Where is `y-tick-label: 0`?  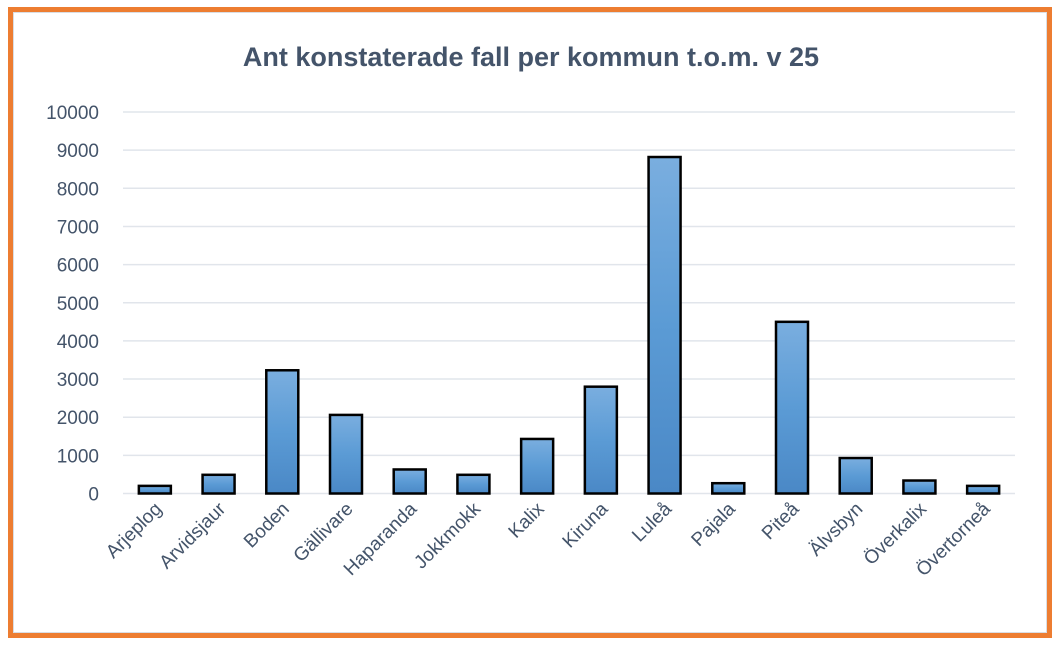
y-tick-label: 0 is located at coordinates (93, 495).